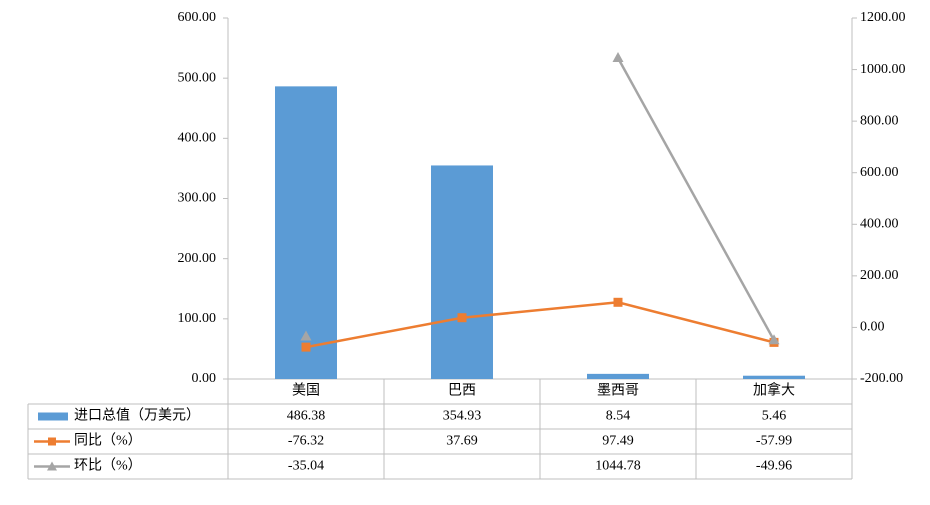  I want to click on y2-tick-label: 400.00, so click(879, 224).